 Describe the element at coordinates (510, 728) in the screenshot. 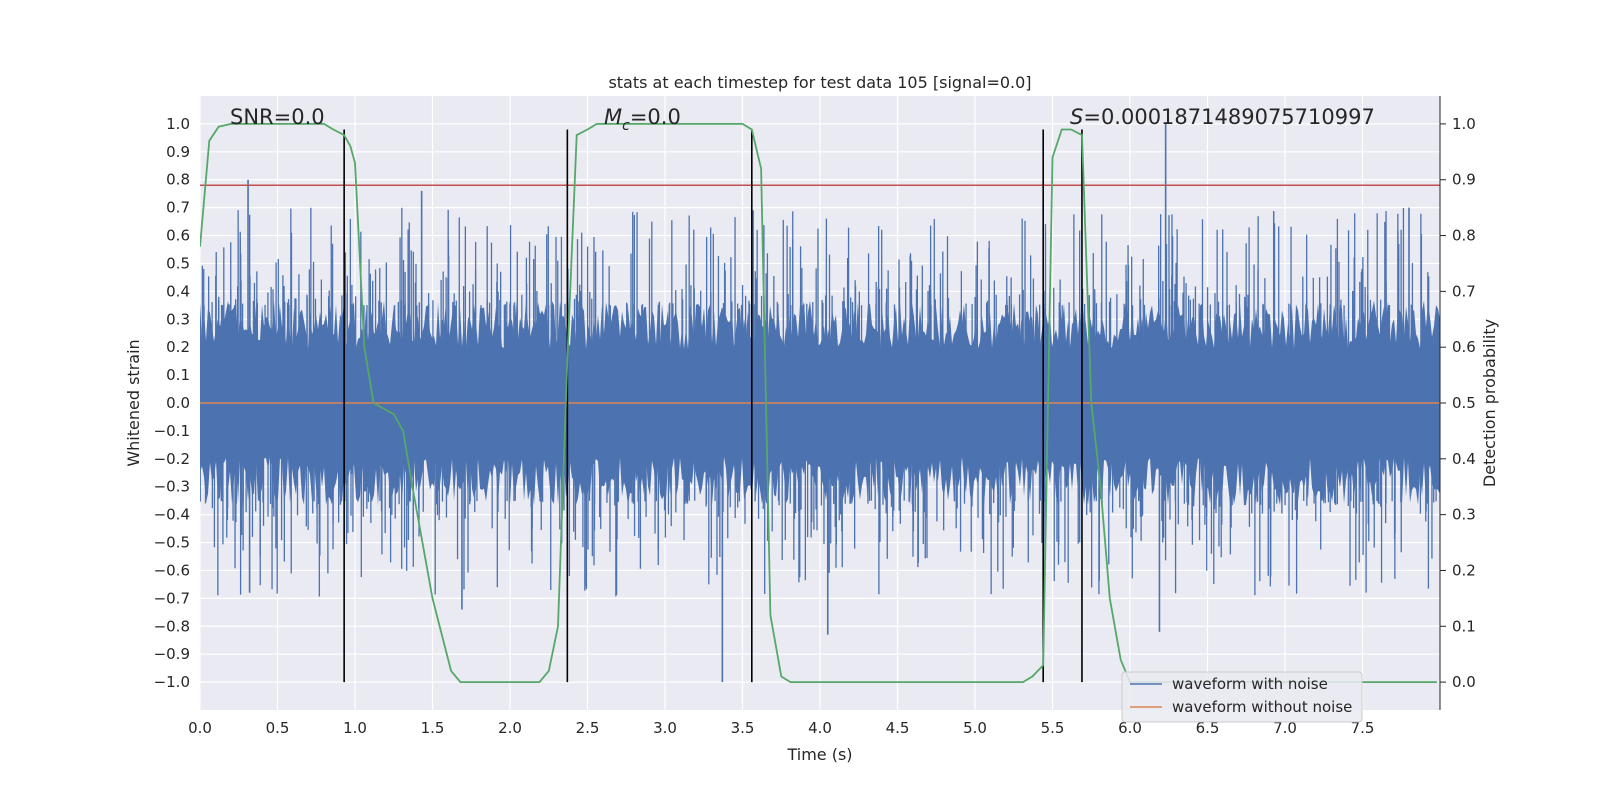

I see `x-tick-label: 2.0` at that location.